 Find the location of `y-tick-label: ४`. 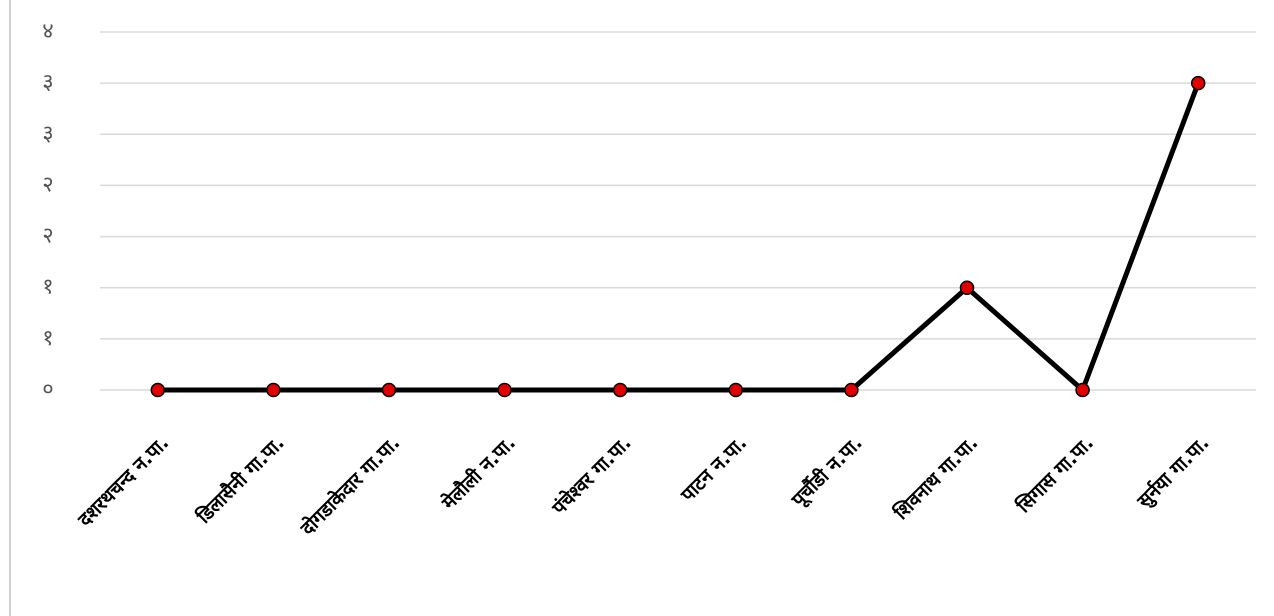

y-tick-label: ४ is located at coordinates (47, 31).